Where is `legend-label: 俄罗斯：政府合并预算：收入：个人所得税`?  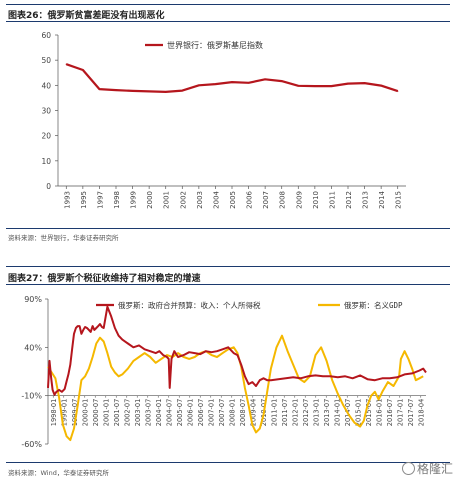 legend-label: 俄罗斯：政府合并预算：收入：个人所得税 is located at coordinates (189, 305).